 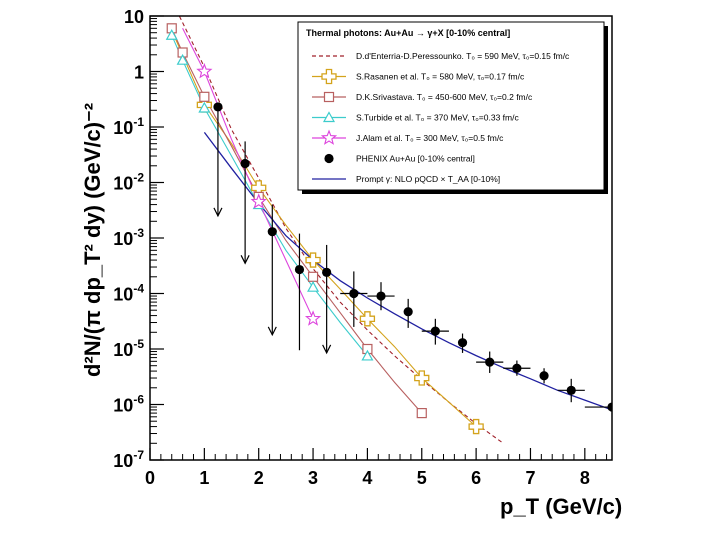 What do you see at coordinates (367, 478) in the screenshot?
I see `x-tick-label-4: 4` at bounding box center [367, 478].